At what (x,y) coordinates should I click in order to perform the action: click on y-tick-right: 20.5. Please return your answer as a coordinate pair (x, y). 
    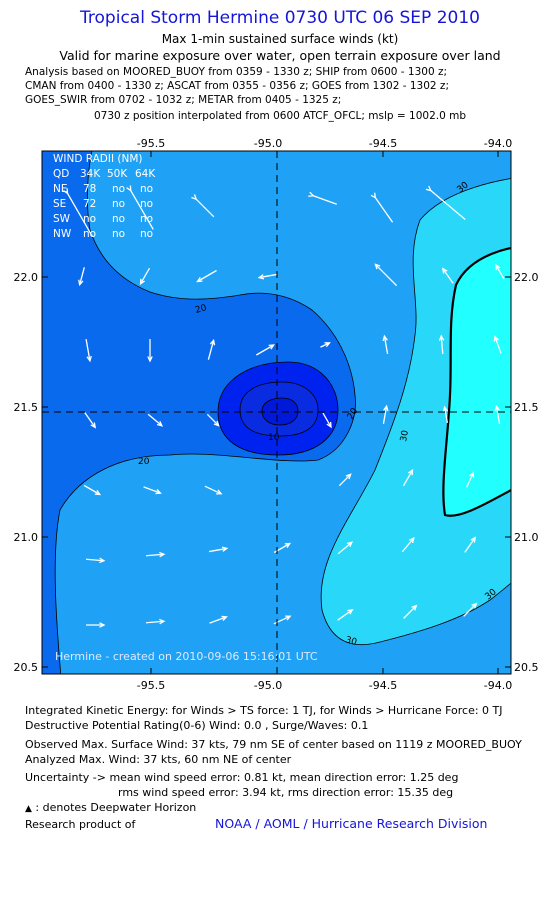
    Looking at the image, I should click on (526, 667).